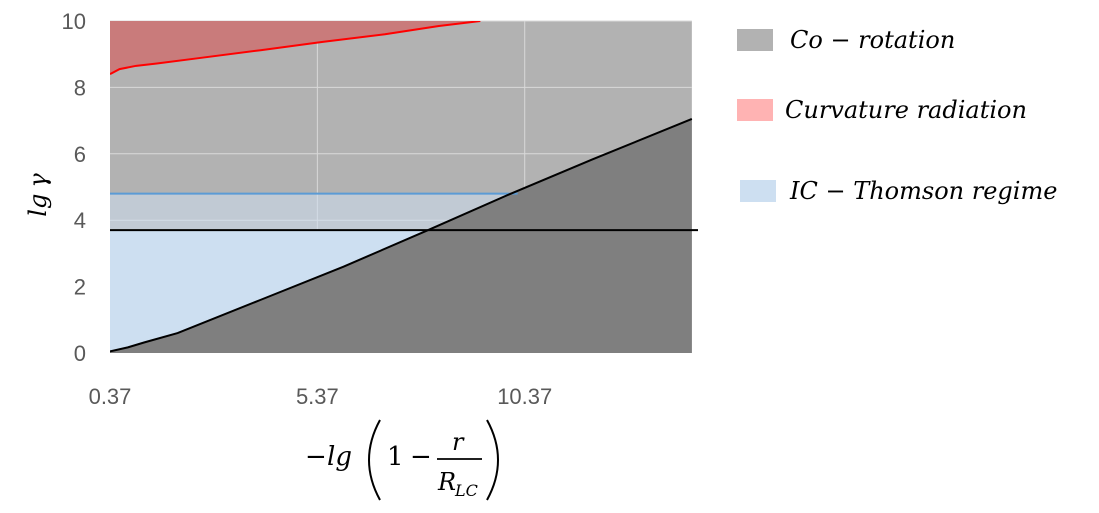  Describe the element at coordinates (758, 191) in the screenshot. I see `legend-swatch-ic` at that location.